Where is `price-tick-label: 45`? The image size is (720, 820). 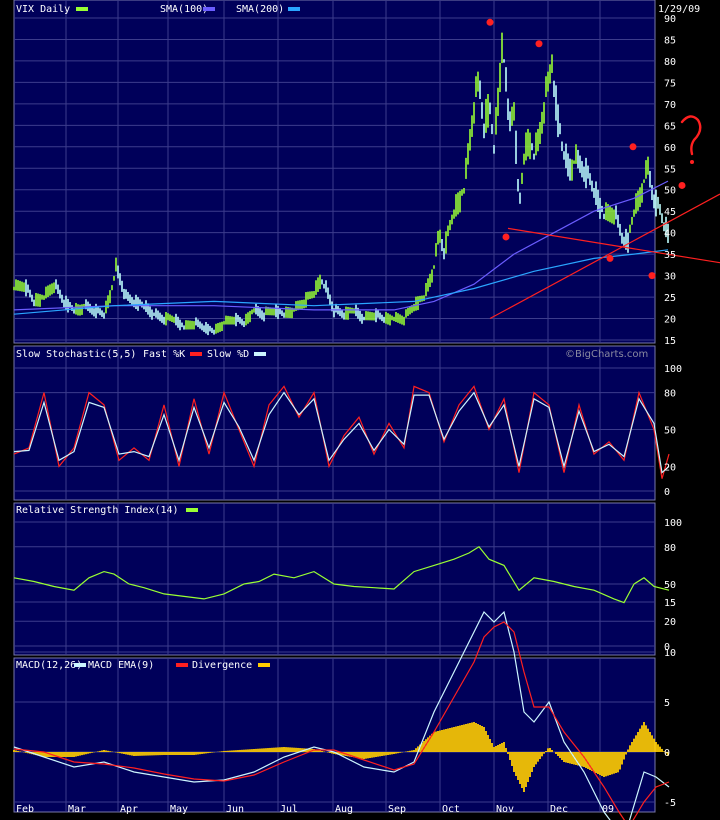
price-tick-label: 45 is located at coordinates (670, 212).